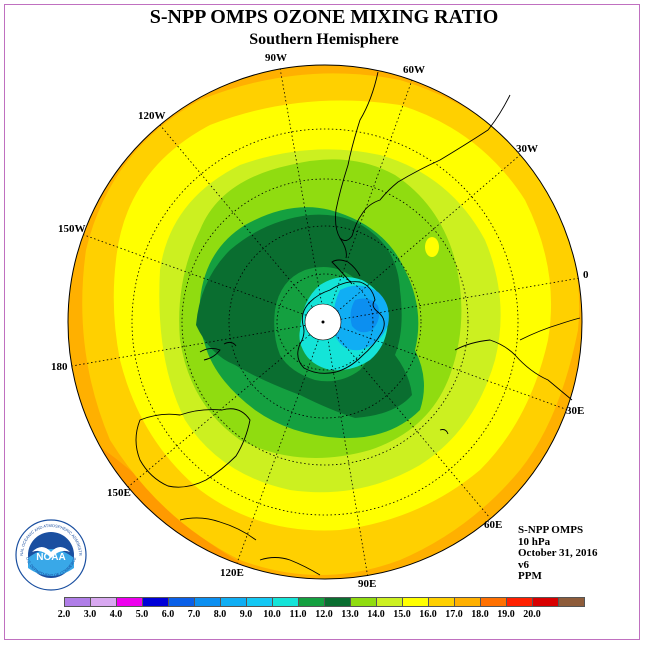 Image resolution: width=648 pixels, height=648 pixels. I want to click on lon-label-120w: 120W, so click(152, 116).